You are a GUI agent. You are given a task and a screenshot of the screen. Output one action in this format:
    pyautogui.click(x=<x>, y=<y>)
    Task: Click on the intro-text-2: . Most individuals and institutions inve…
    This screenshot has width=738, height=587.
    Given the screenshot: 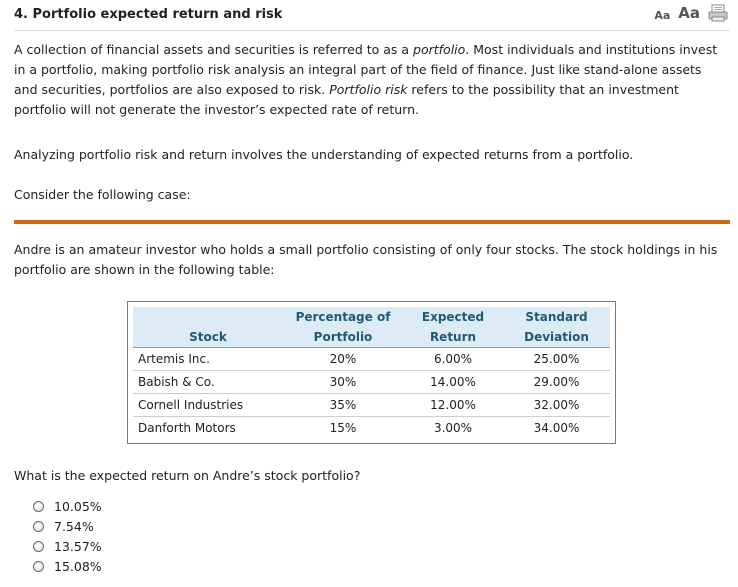 What is the action you would take?
    pyautogui.click(x=366, y=69)
    